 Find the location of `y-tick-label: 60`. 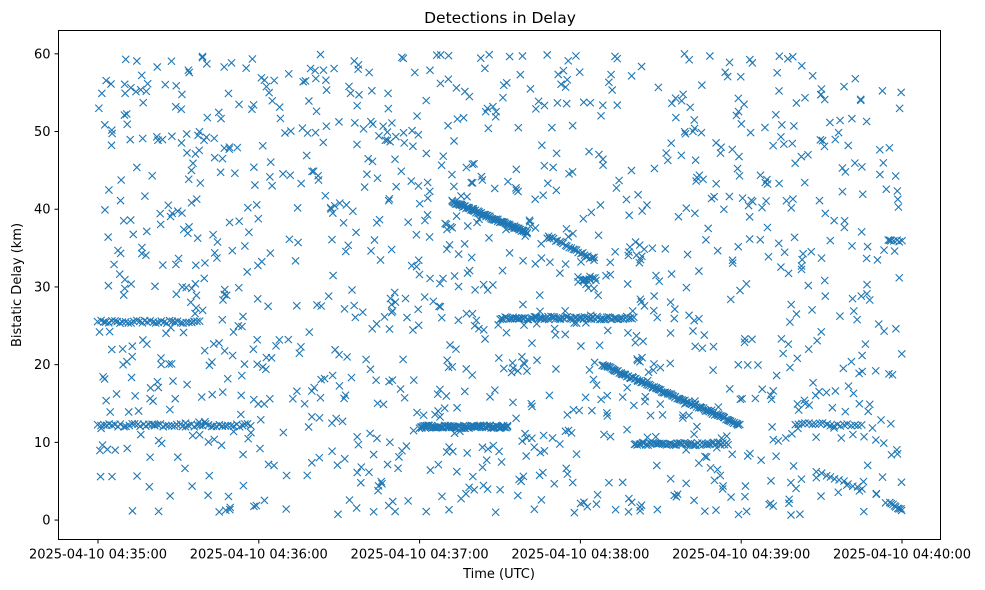

y-tick-label: 60 is located at coordinates (42, 54).